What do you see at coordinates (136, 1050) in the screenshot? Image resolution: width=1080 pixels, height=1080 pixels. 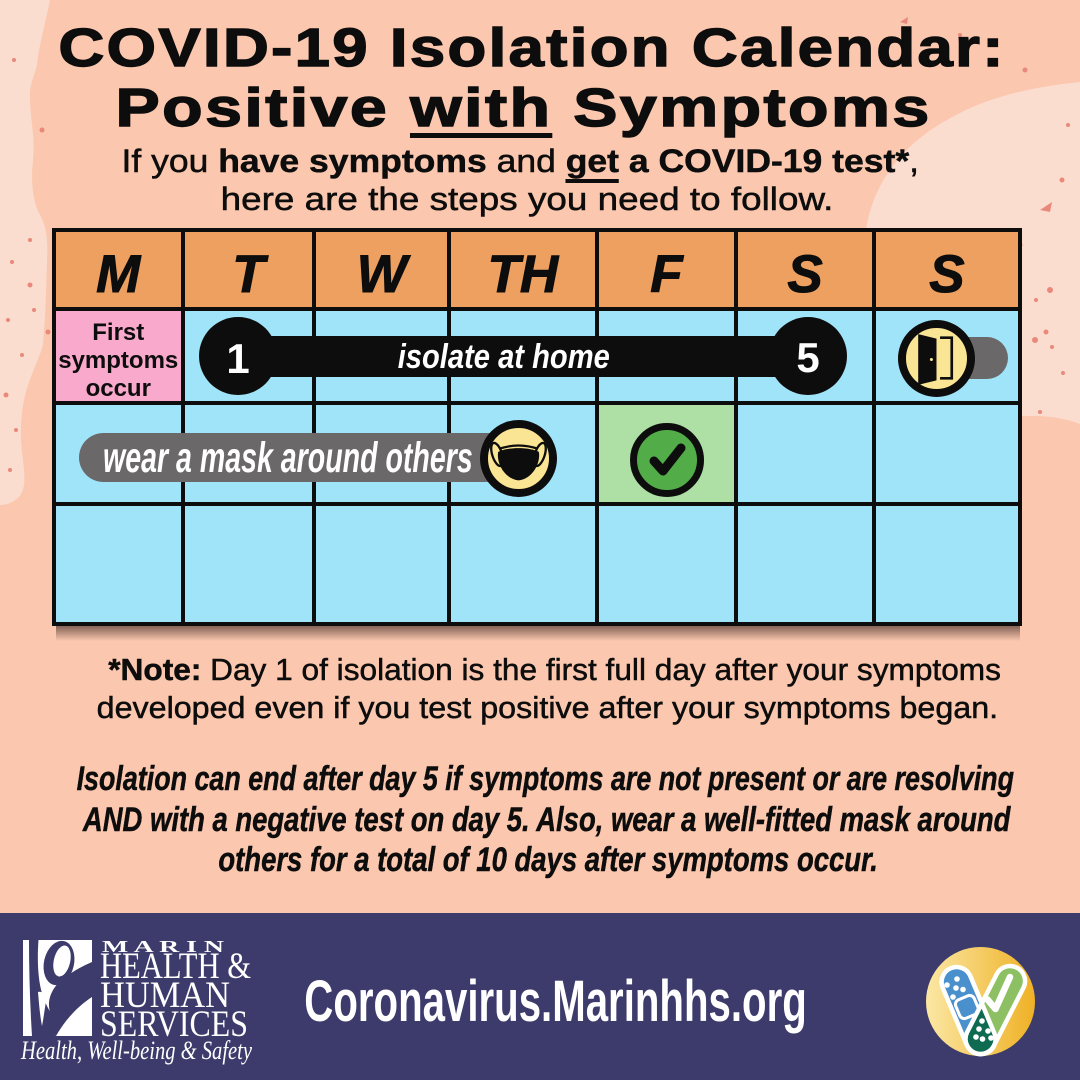 I see `svg-text: Health, Well-being & Safety` at bounding box center [136, 1050].